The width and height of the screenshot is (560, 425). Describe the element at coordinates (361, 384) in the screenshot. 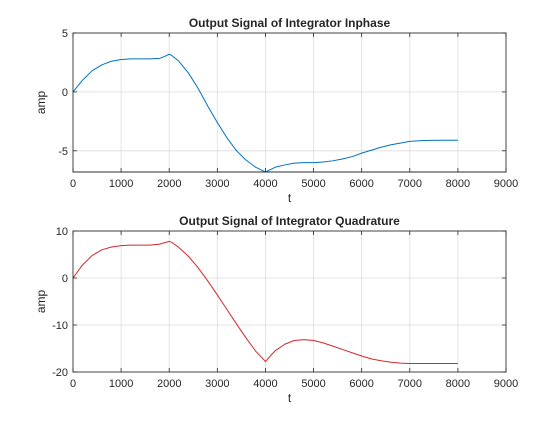

I see `quadrature-xtick-label: 6000` at that location.